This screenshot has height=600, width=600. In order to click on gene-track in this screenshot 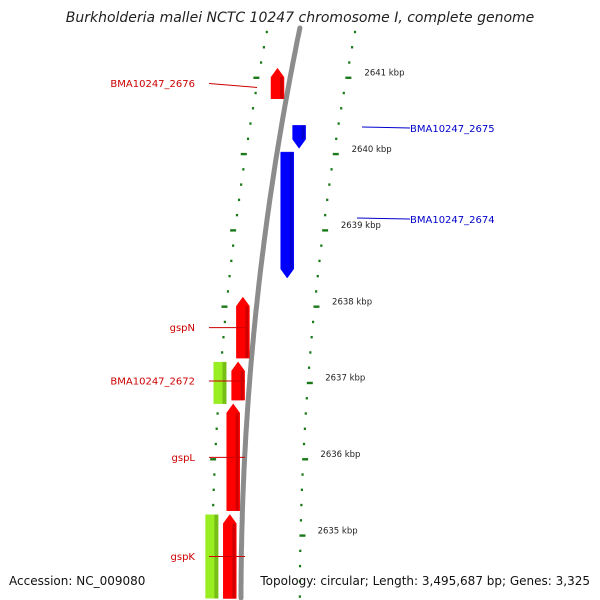, I will do `click(264, 333)`.